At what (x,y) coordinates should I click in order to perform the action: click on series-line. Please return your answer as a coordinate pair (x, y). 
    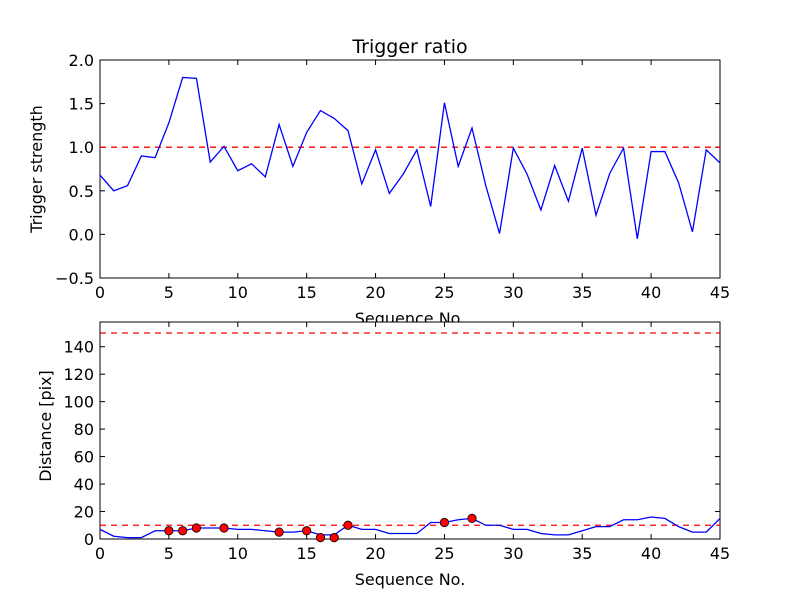
    Looking at the image, I should click on (410, 527).